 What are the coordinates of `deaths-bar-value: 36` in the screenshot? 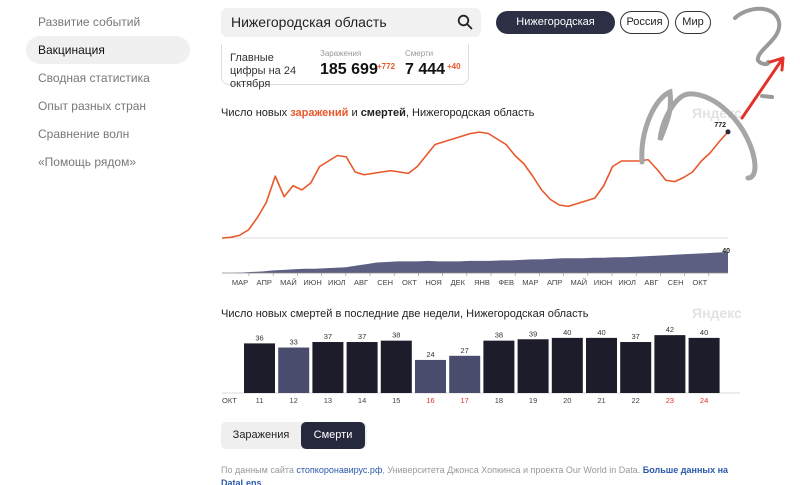 It's located at (259, 337).